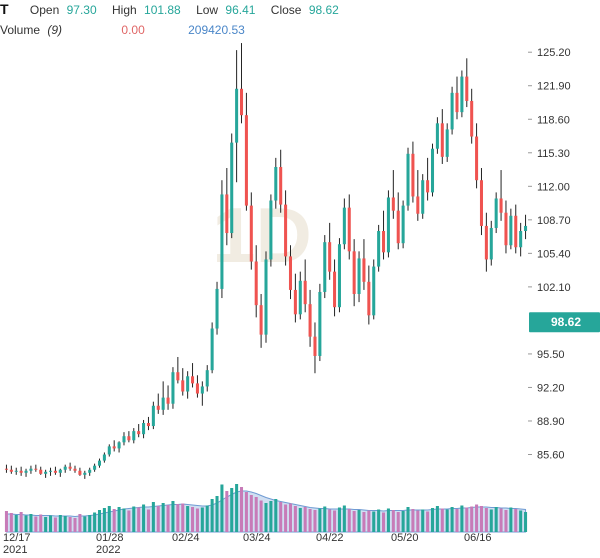 The image size is (600, 558). I want to click on date-tick-label: 01/28, so click(110, 538).